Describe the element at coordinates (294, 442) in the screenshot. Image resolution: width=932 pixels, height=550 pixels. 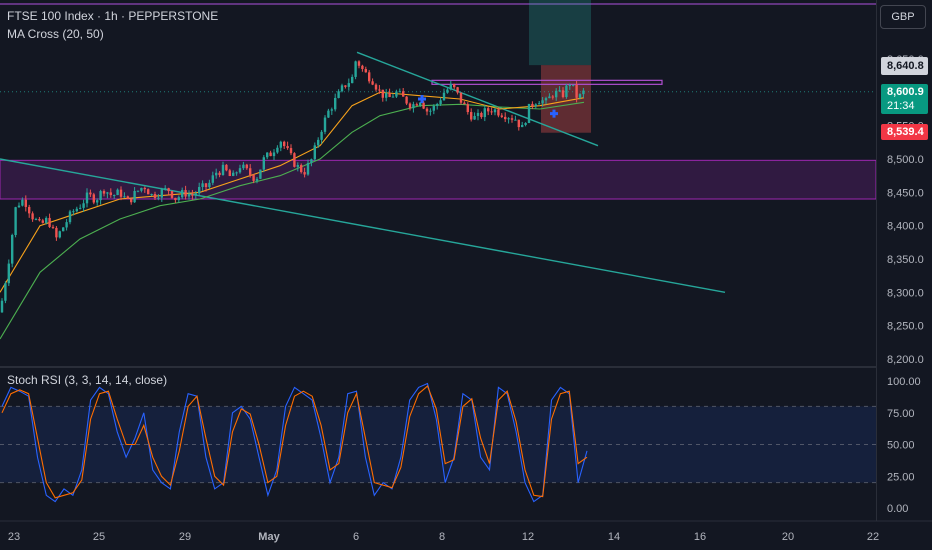
I see `stoch-d-line` at that location.